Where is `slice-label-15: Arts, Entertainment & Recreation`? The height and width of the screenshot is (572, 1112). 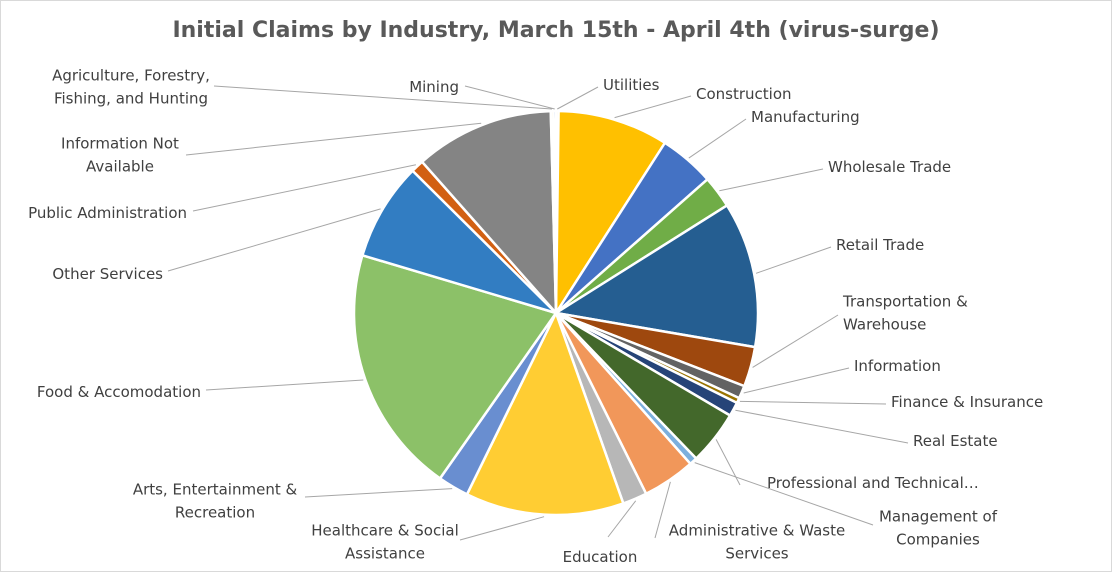 slice-label-15: Arts, Entertainment & Recreation is located at coordinates (215, 501).